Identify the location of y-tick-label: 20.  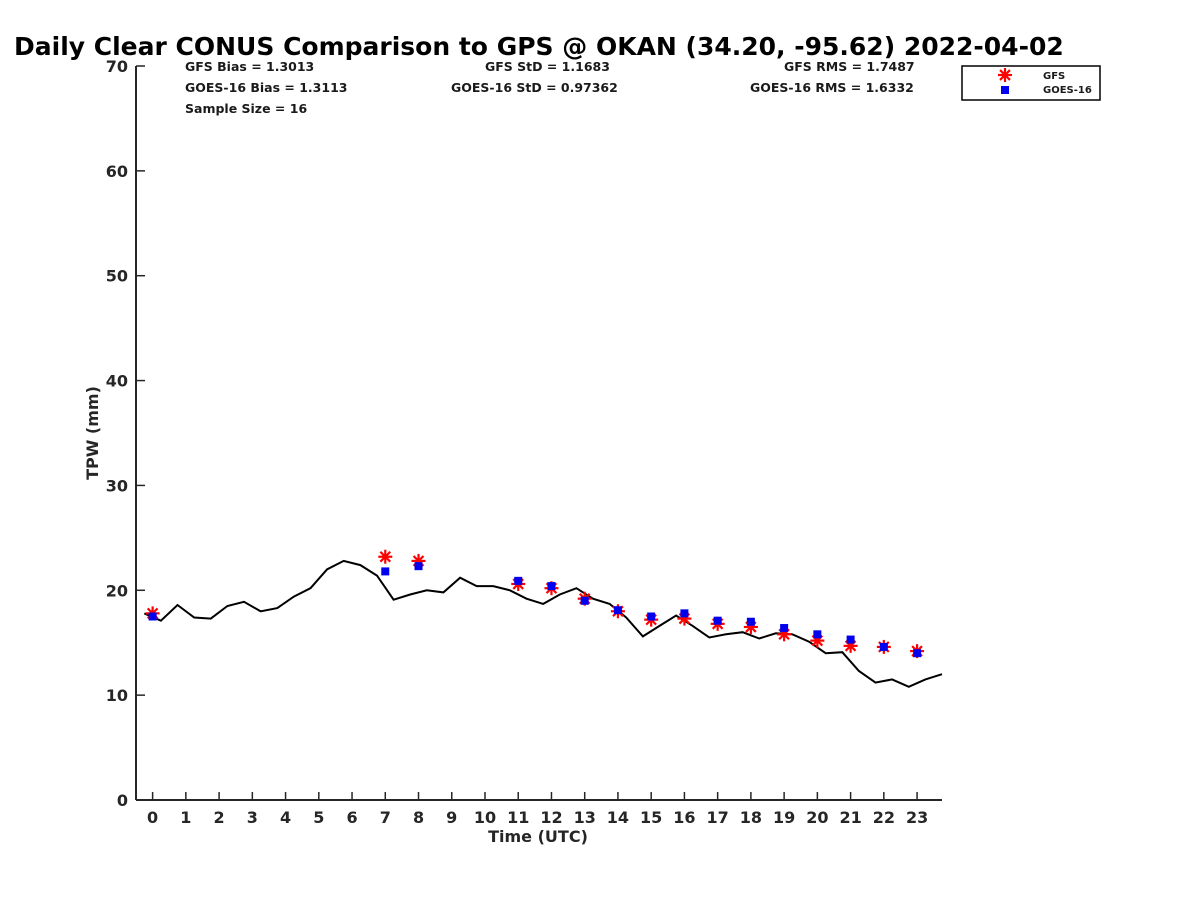
(117, 590).